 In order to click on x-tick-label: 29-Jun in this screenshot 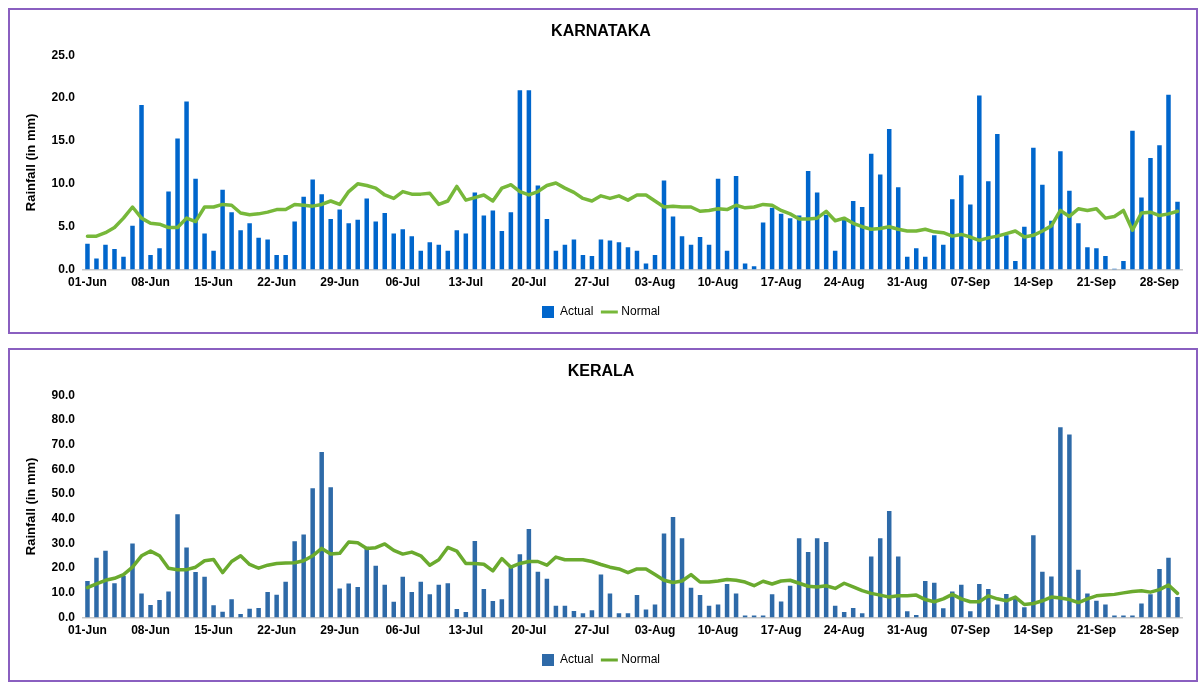, I will do `click(340, 282)`.